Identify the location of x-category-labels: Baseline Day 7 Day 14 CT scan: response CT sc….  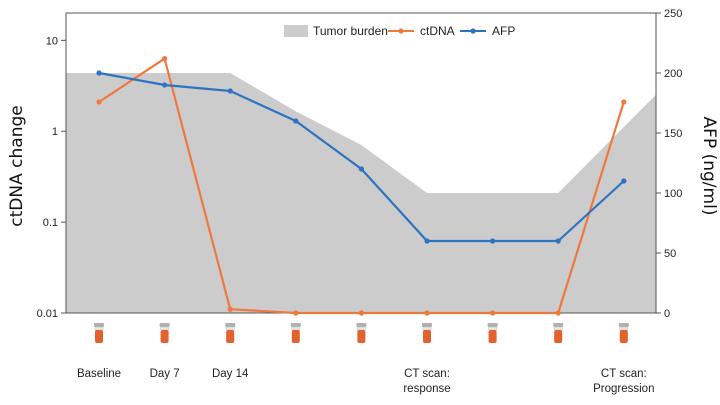
(366, 381).